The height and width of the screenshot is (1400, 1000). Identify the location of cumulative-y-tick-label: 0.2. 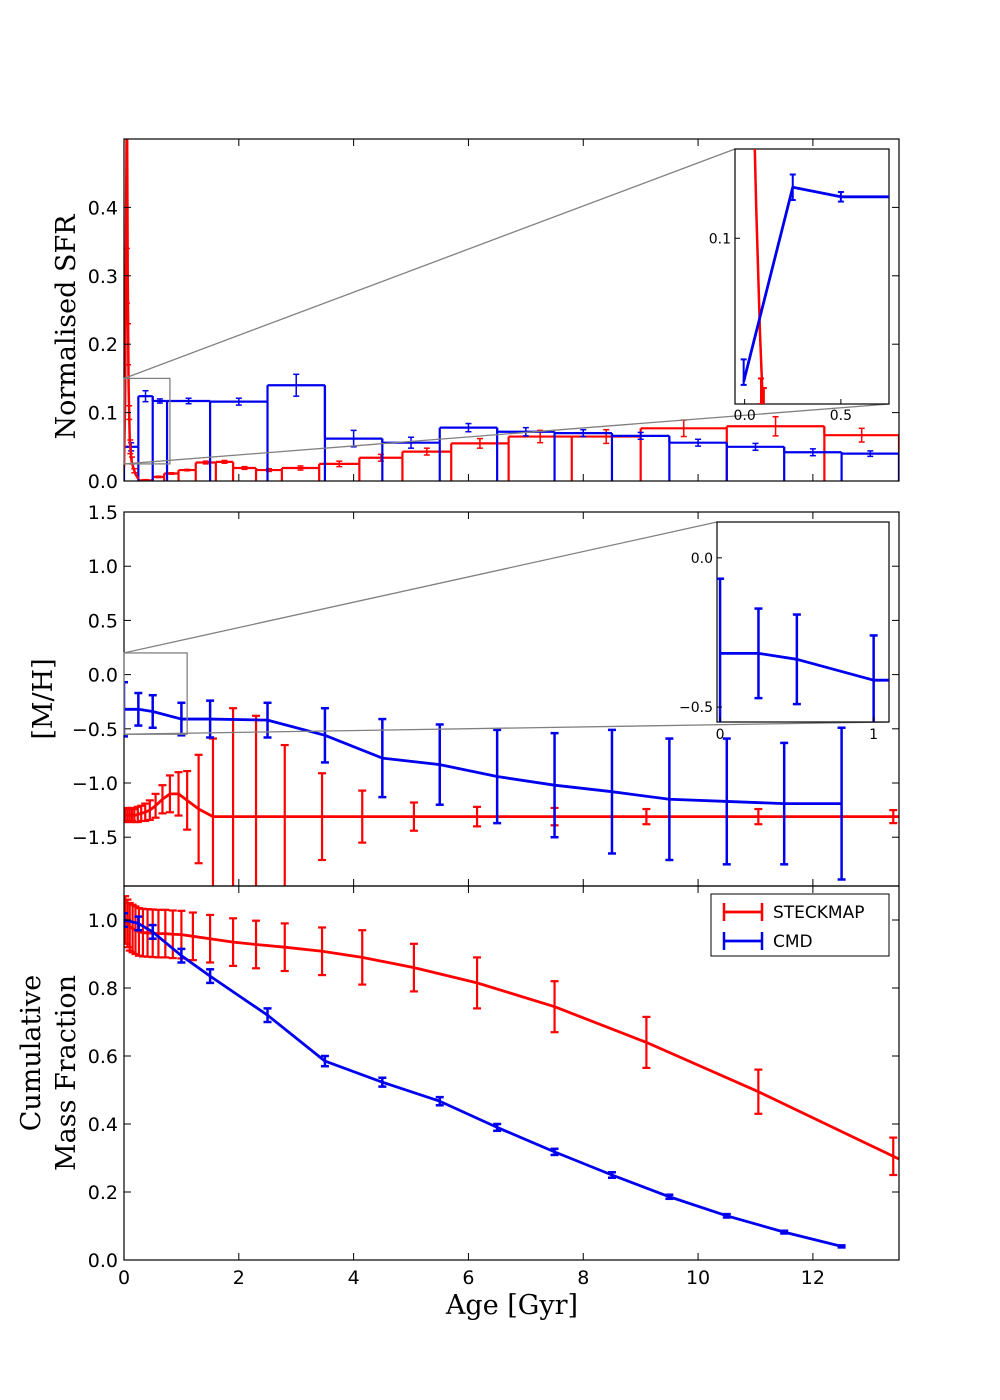
(103, 1193).